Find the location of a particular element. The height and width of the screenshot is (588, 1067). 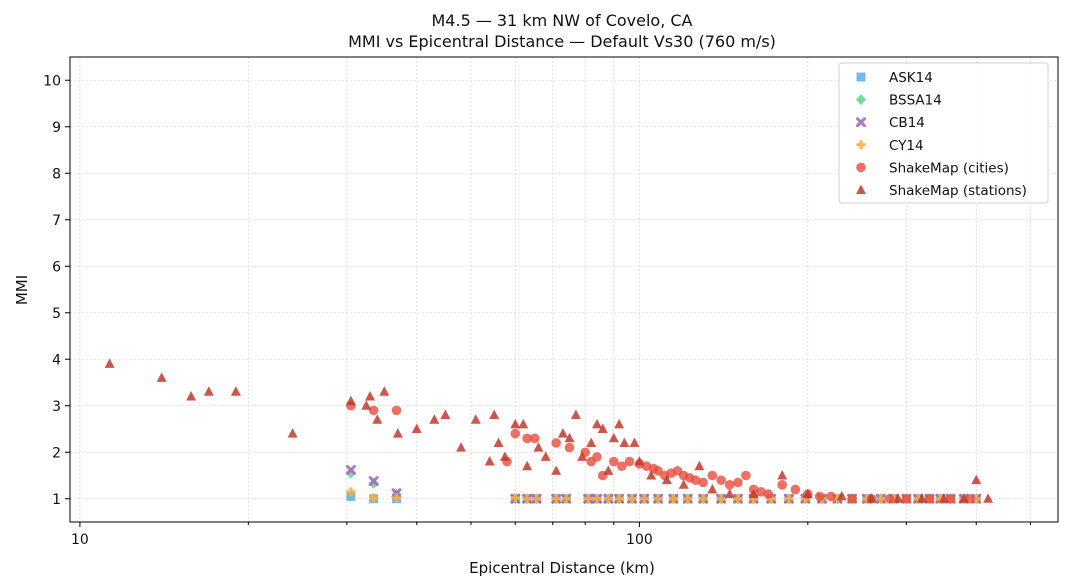

chart-title: M4.5 — 31 km NW of Covelo, CA is located at coordinates (562, 20).